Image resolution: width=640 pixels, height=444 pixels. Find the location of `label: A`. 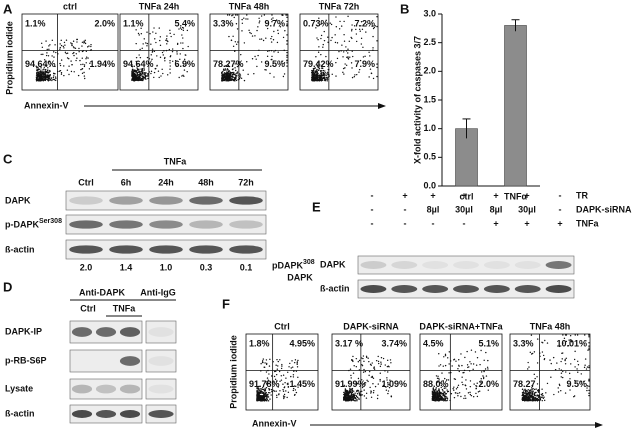

label: A is located at coordinates (8, 8).